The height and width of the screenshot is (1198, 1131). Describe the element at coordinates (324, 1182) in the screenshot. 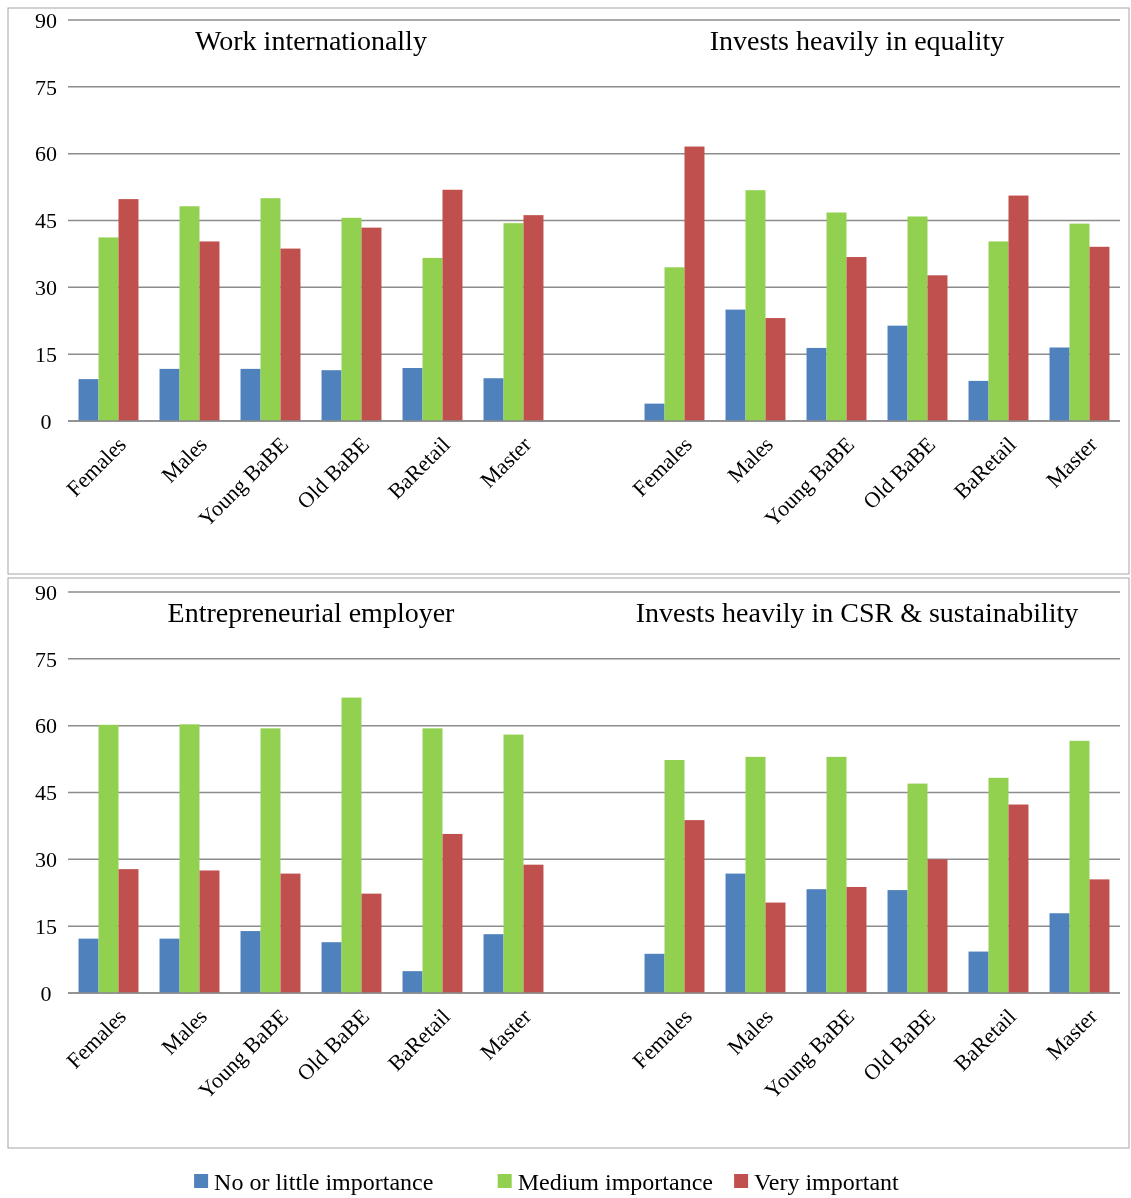

I see `legend-label: No or little importance` at that location.